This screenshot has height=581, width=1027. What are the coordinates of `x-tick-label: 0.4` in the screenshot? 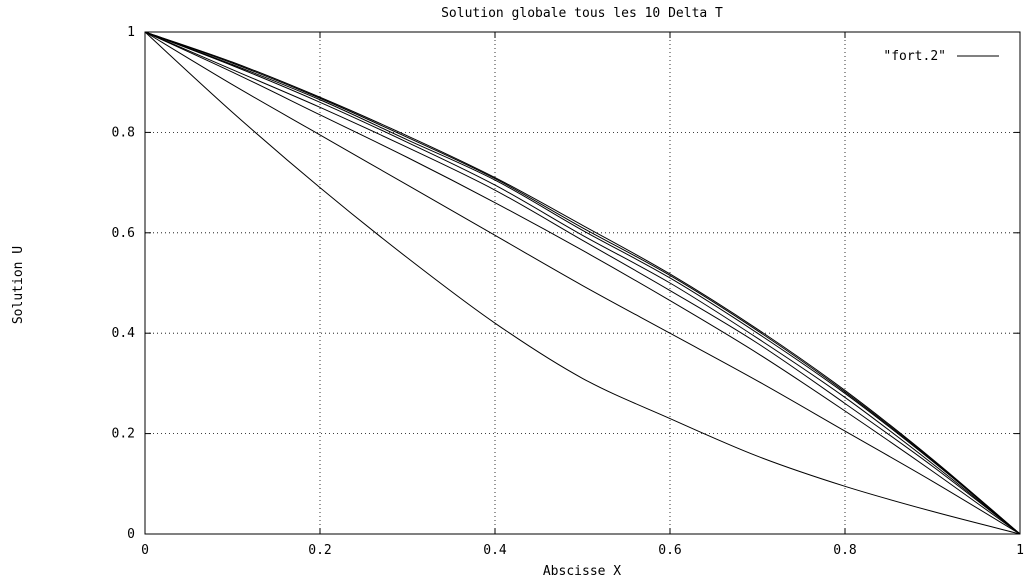 It's located at (495, 550).